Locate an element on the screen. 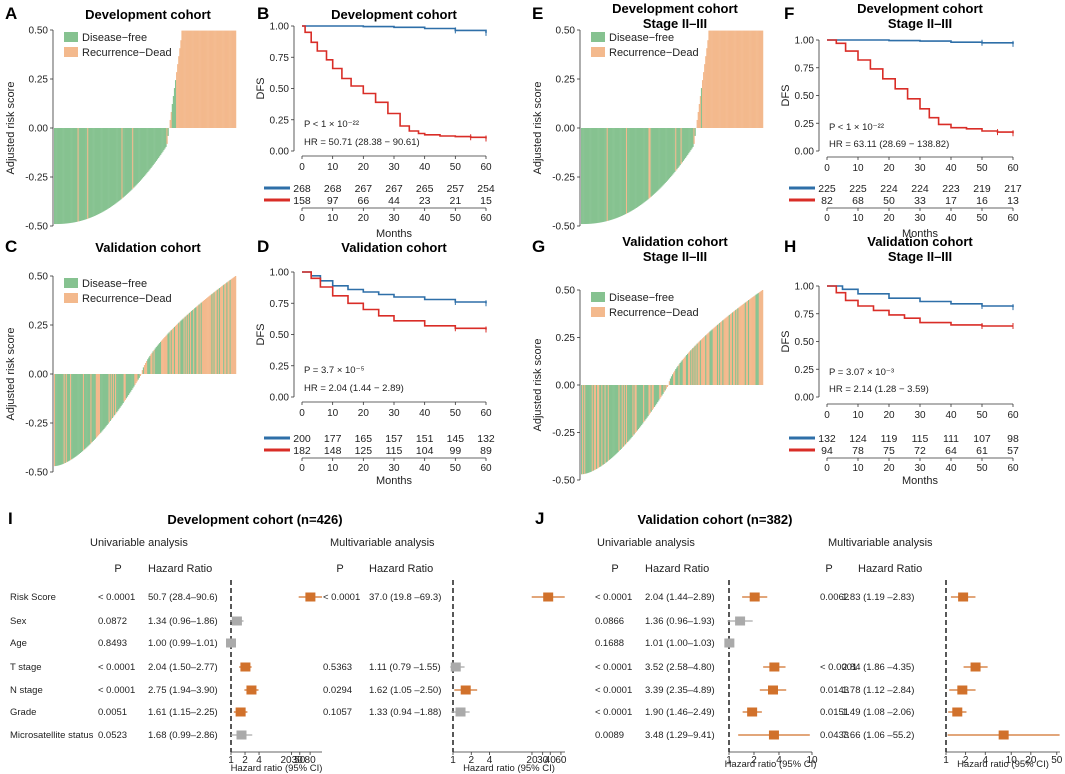  uni-p-value: 0.8493 is located at coordinates (112, 643).